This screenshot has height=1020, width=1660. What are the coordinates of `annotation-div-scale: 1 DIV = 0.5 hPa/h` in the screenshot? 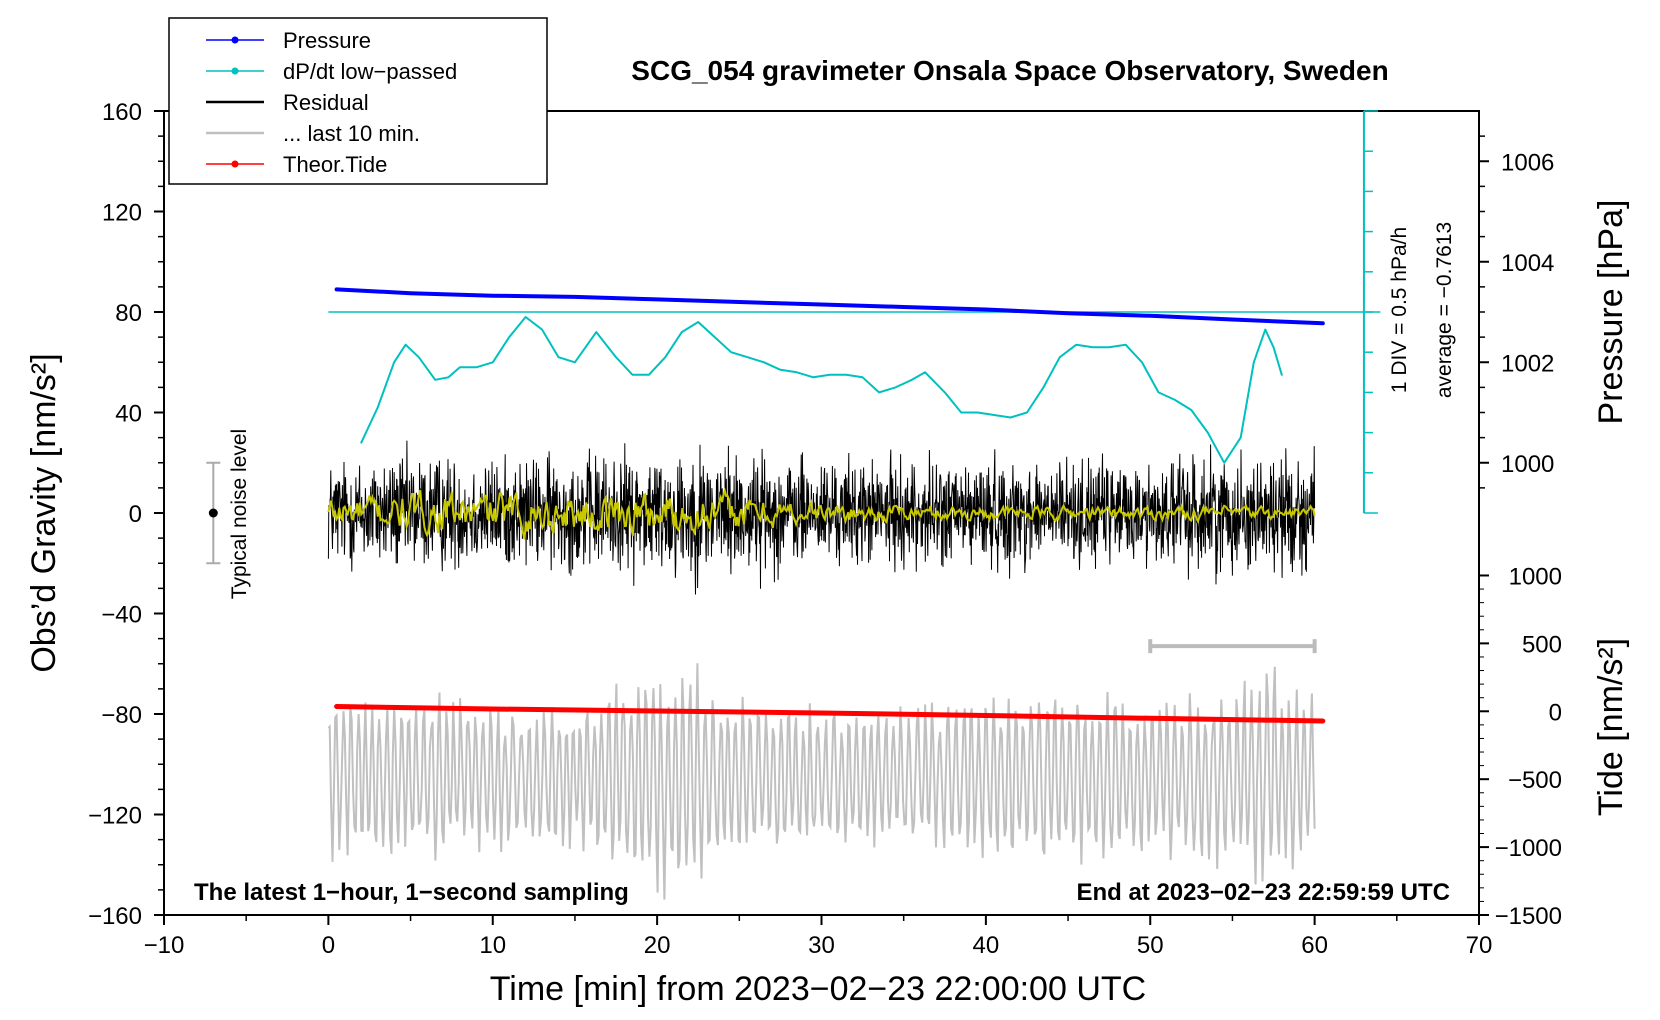 It's located at (1399, 310).